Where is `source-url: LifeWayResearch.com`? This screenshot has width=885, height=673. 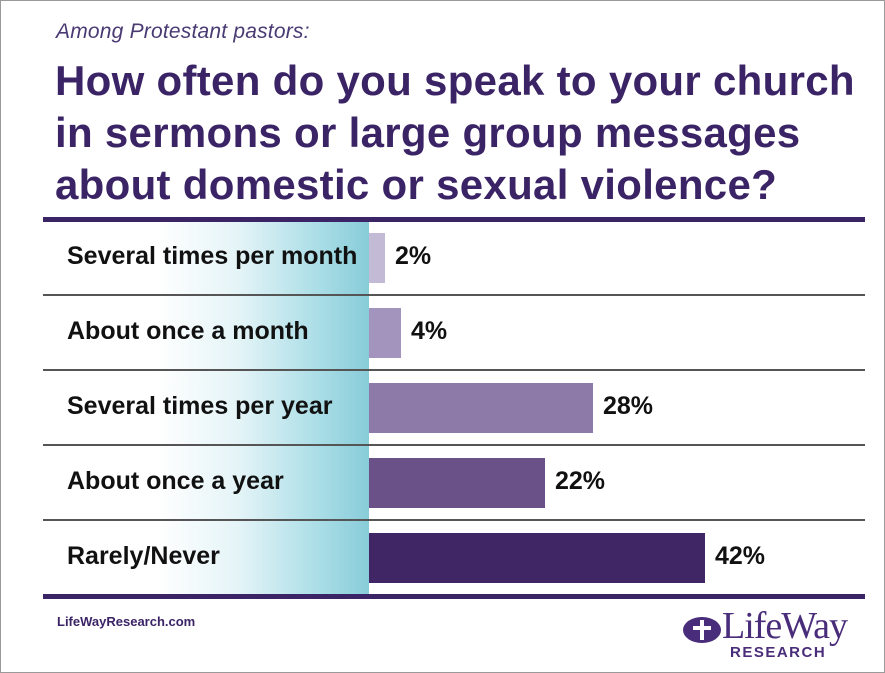 source-url: LifeWayResearch.com is located at coordinates (126, 621).